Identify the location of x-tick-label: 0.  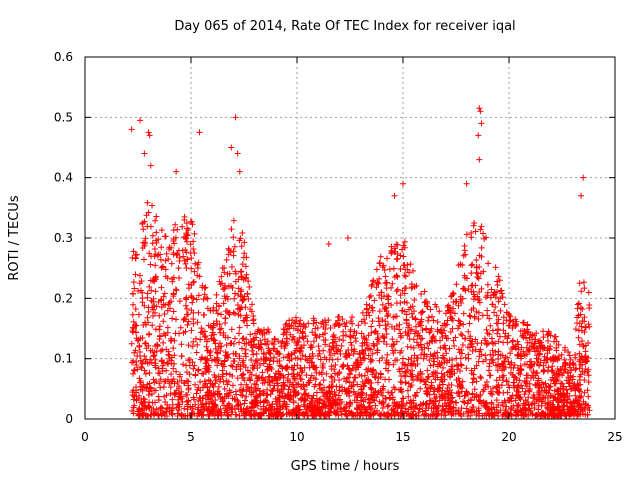
(85, 437).